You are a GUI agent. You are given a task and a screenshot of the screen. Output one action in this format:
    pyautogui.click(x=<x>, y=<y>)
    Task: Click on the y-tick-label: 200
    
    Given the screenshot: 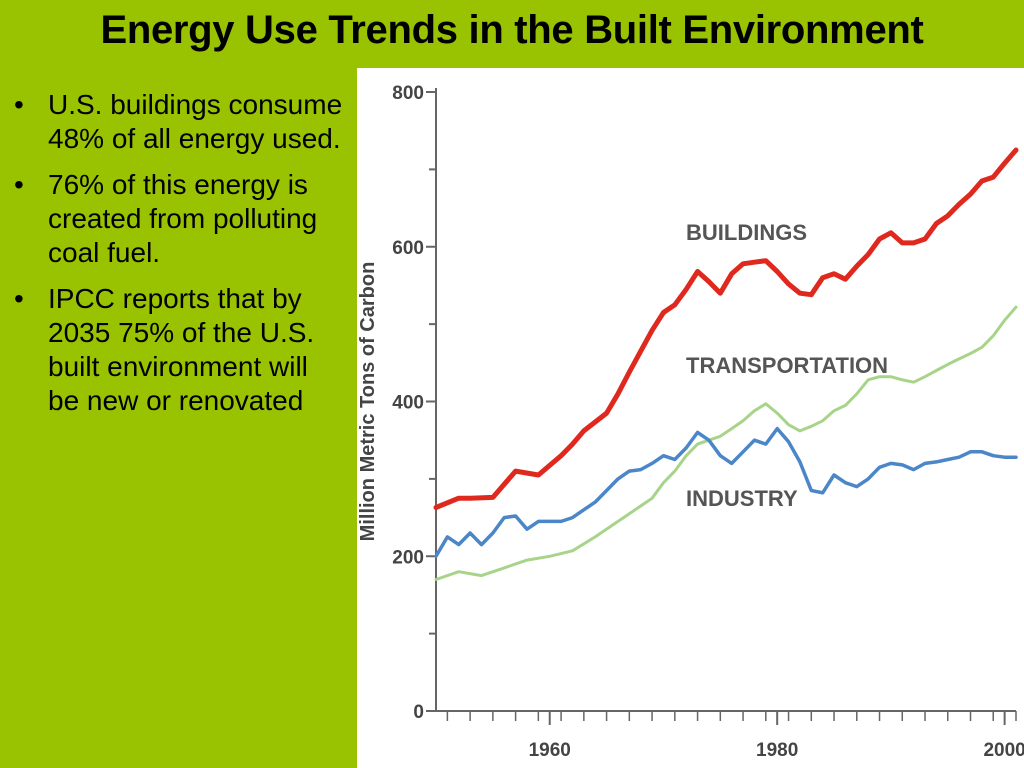 What is the action you would take?
    pyautogui.click(x=408, y=557)
    